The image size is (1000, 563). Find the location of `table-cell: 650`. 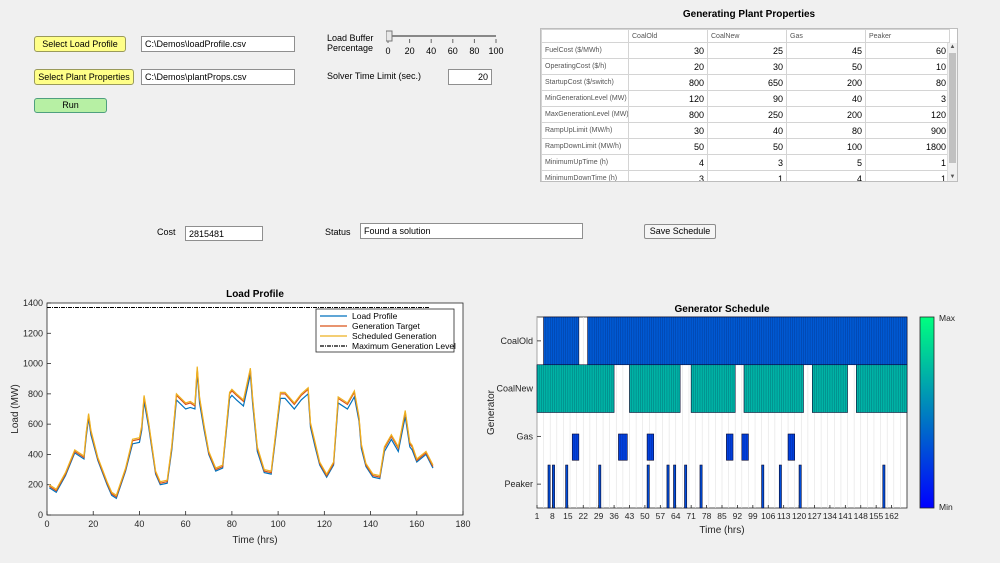

table-cell: 650 is located at coordinates (747, 82).